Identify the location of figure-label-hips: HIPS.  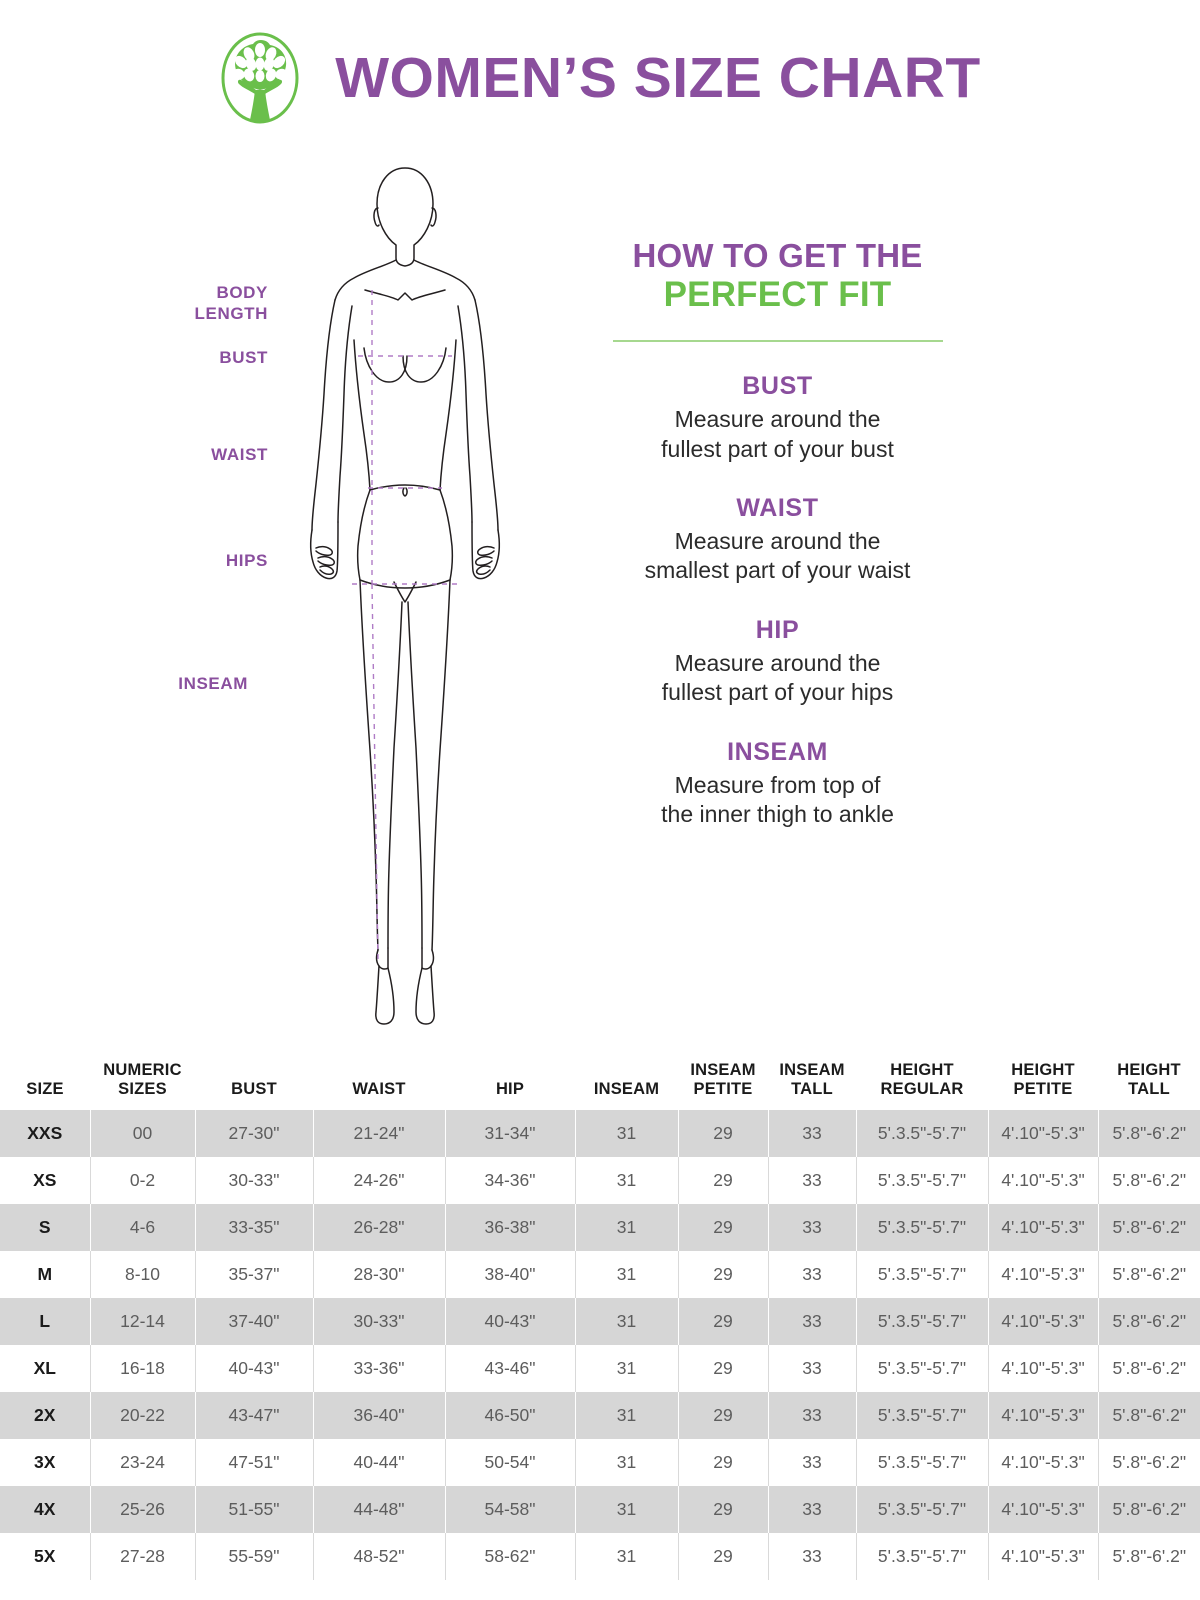
(246, 560).